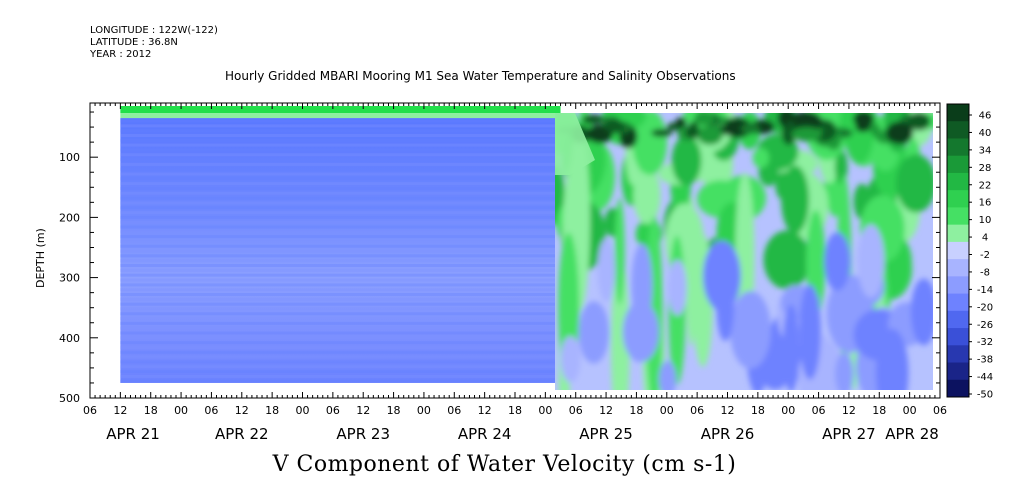  I want to click on colorbar-label: -8, so click(985, 272).